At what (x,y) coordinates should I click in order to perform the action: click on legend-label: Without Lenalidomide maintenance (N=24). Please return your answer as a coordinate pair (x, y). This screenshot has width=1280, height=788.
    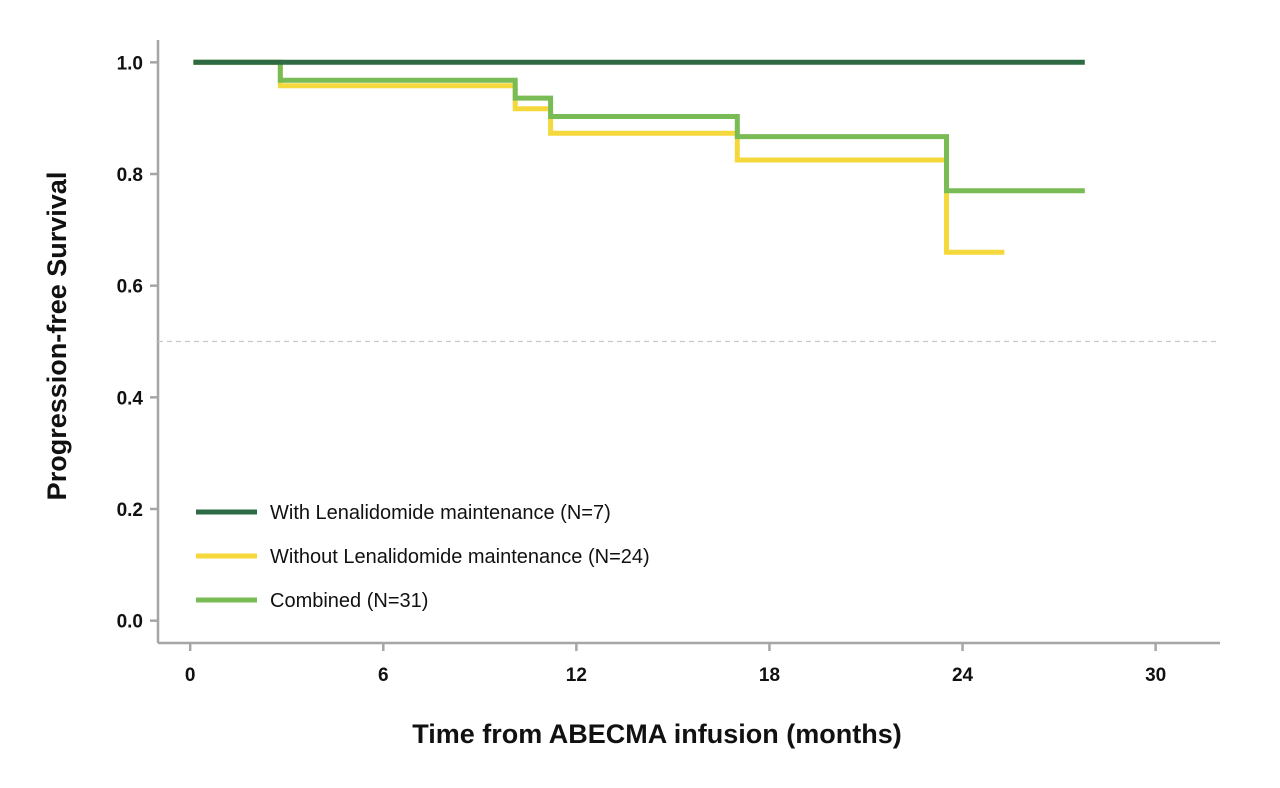
    Looking at the image, I should click on (460, 557).